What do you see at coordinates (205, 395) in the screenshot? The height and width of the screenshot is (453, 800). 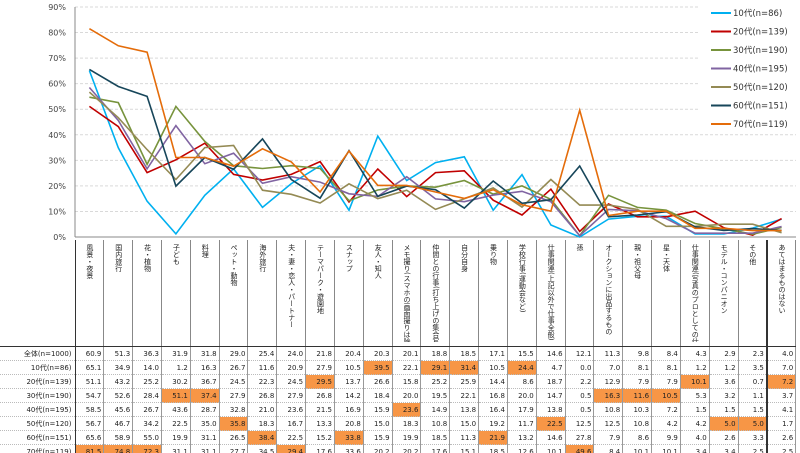 I see `table-cell: 37.4` at bounding box center [205, 395].